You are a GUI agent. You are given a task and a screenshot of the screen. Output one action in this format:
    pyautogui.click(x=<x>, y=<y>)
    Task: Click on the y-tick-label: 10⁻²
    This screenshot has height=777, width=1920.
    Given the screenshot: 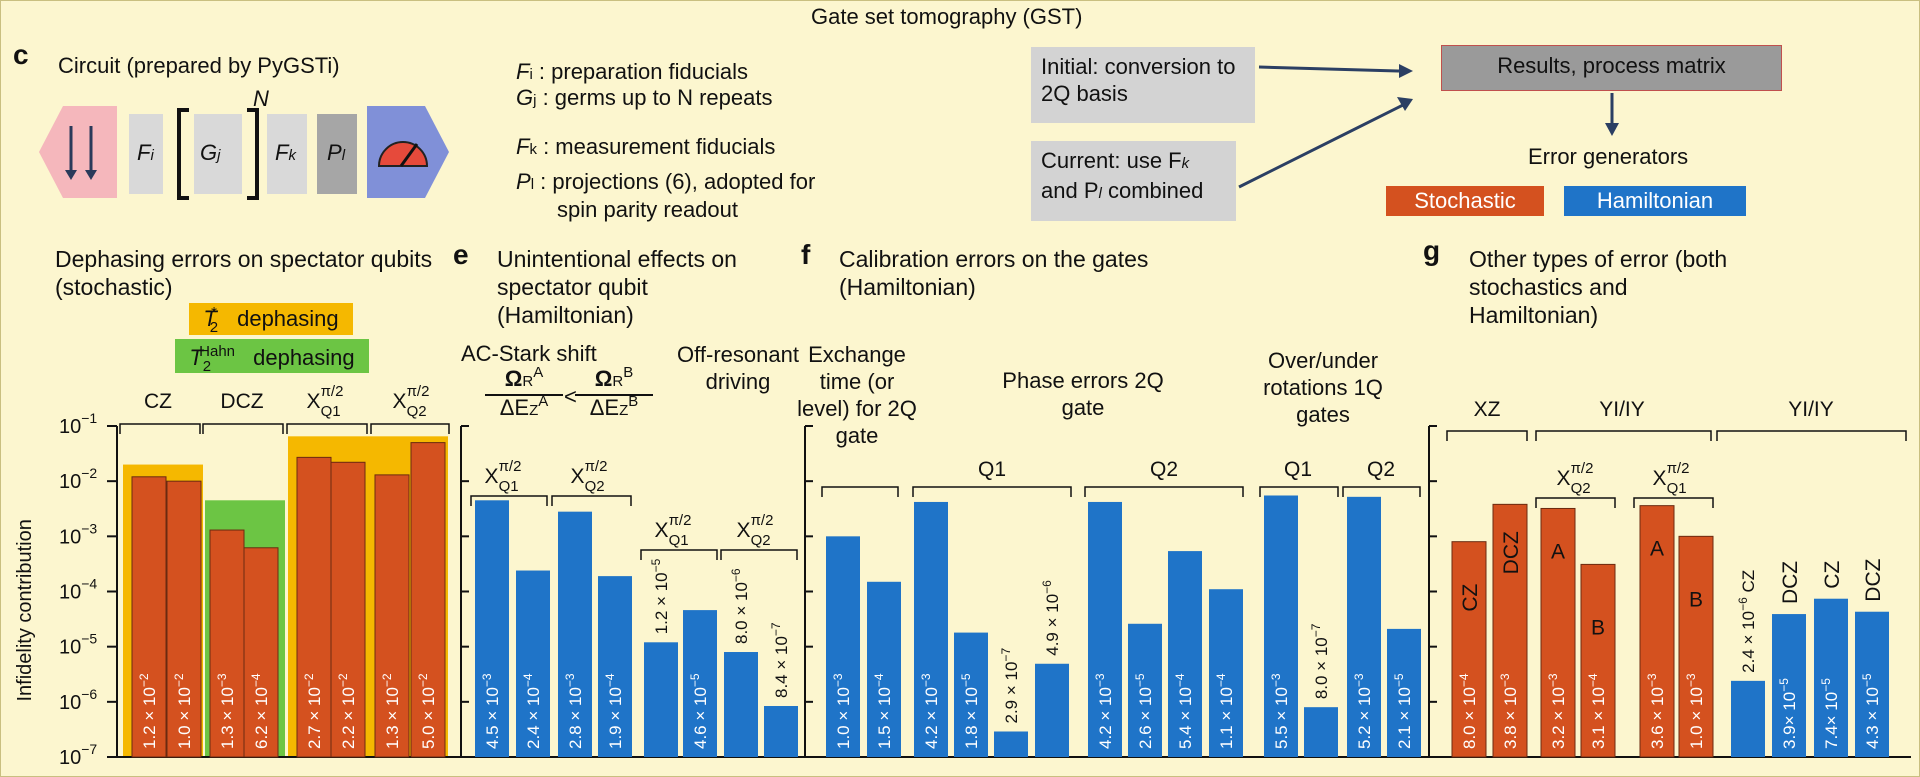 What is the action you would take?
    pyautogui.click(x=78, y=479)
    